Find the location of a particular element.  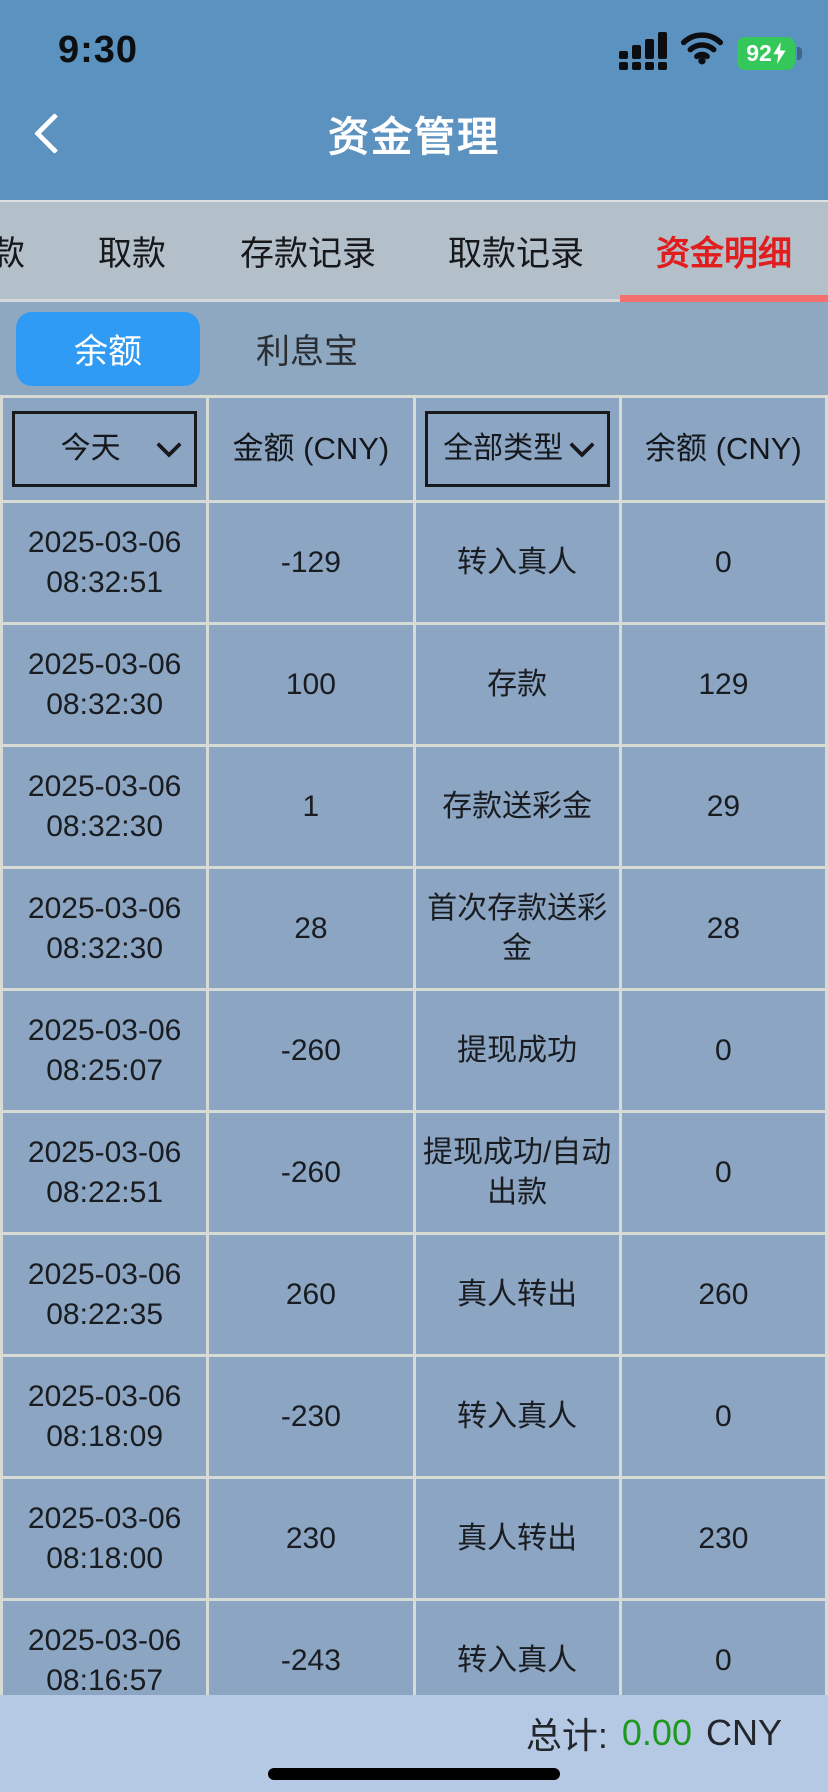

page-title: 资金管理 is located at coordinates (414, 137).